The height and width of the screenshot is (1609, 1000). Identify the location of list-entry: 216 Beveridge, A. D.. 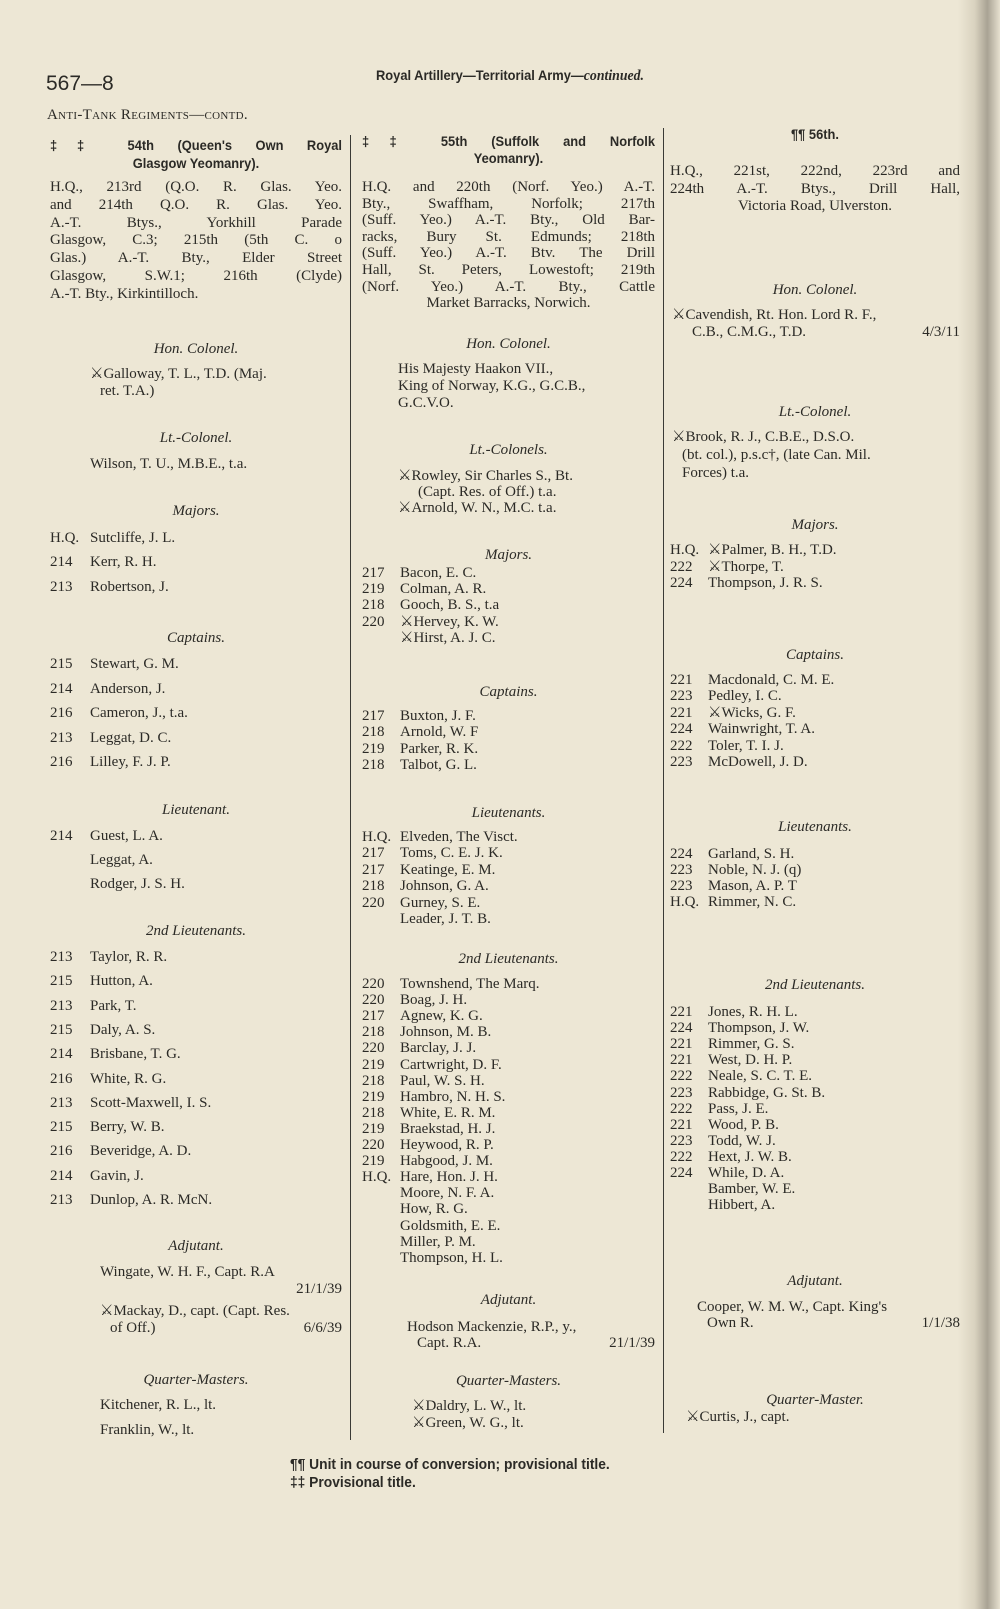
(196, 1151).